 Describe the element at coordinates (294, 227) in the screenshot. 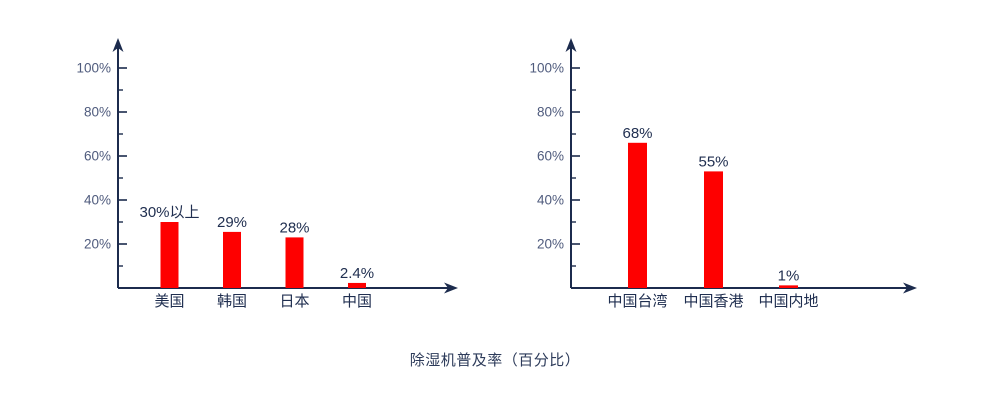

I see `bar-value-label: 28%` at that location.